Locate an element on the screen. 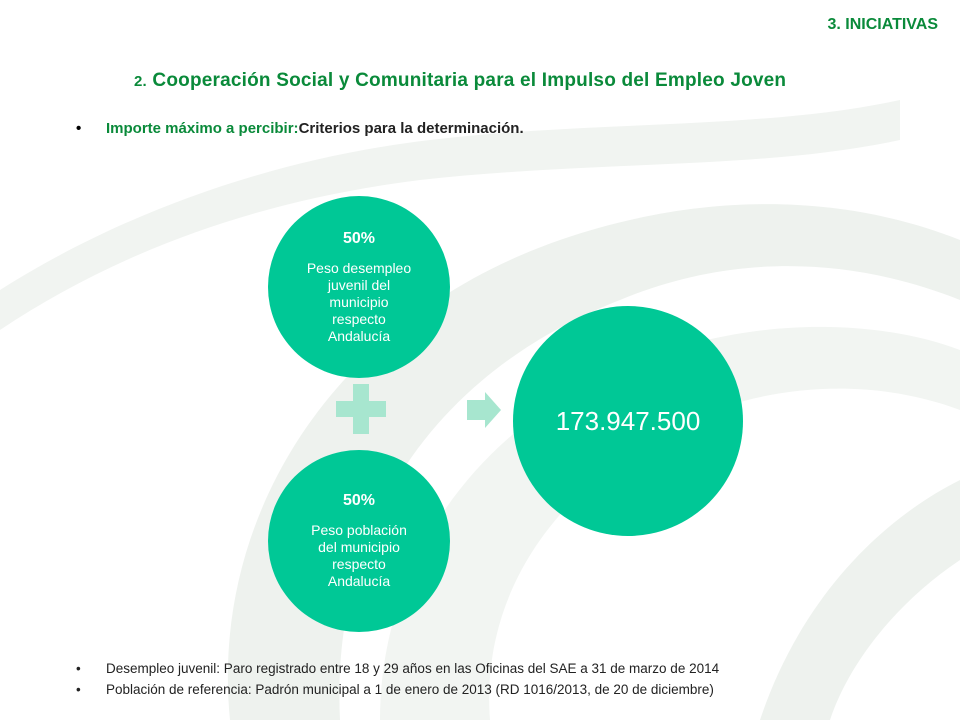  bullet-lead: Importe máximo a percibir: is located at coordinates (202, 128).